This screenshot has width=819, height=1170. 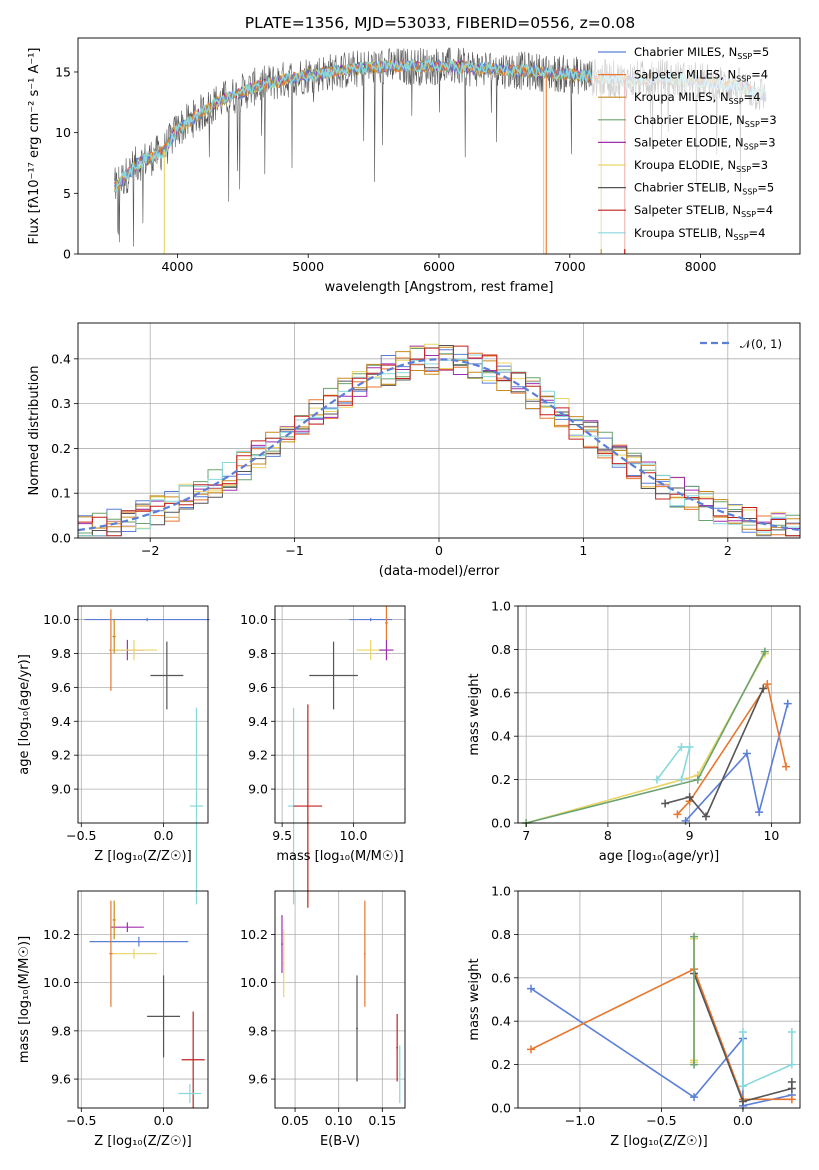 What do you see at coordinates (282, 835) in the screenshot?
I see `x-tick-label: 9.5` at bounding box center [282, 835].